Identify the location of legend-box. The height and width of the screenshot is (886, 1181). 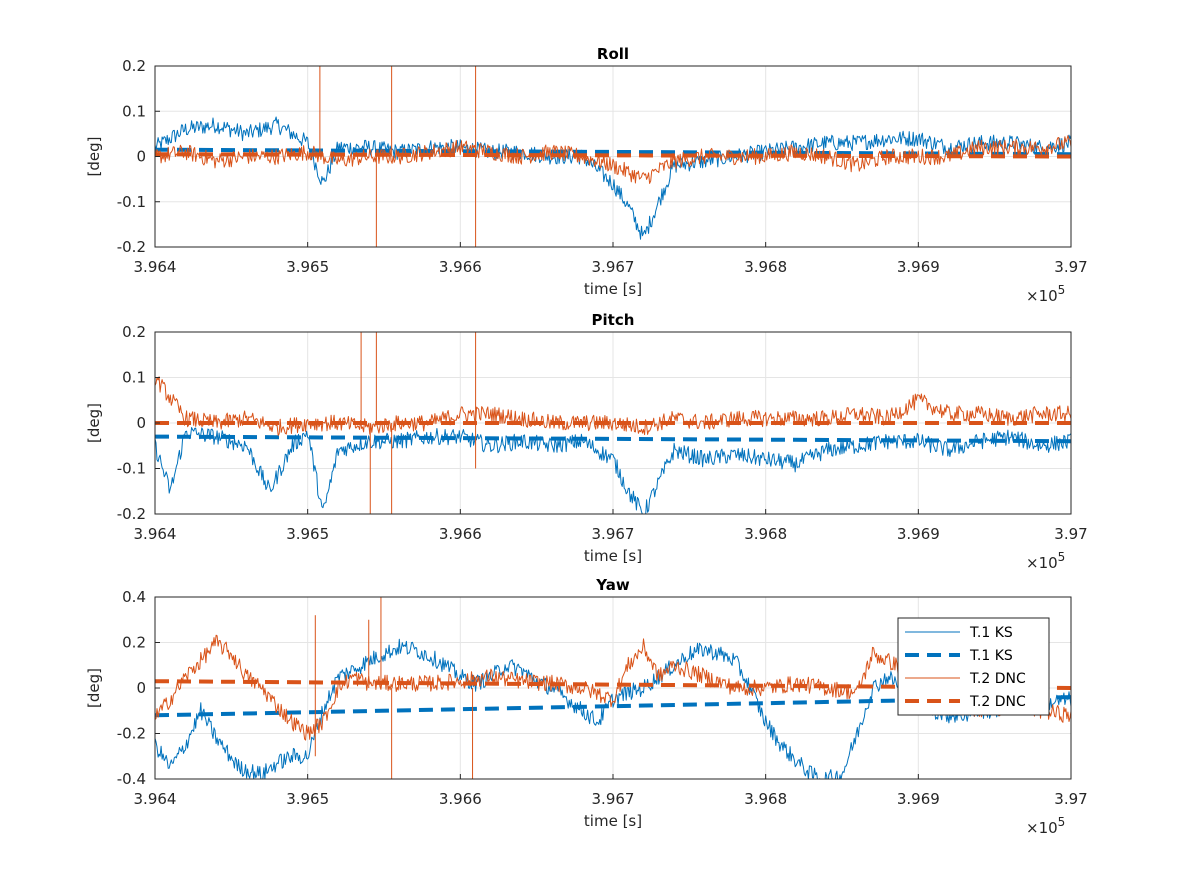
(973, 666).